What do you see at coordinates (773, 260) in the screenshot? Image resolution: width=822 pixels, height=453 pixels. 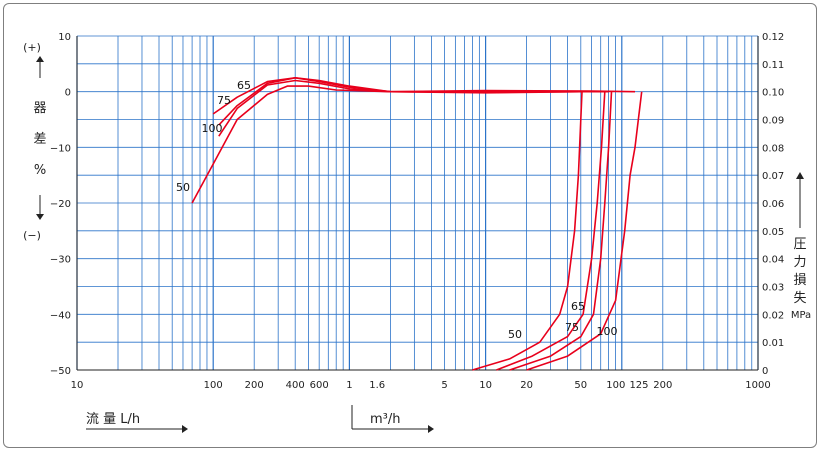 I see `right-tick-label: 0.04` at bounding box center [773, 260].